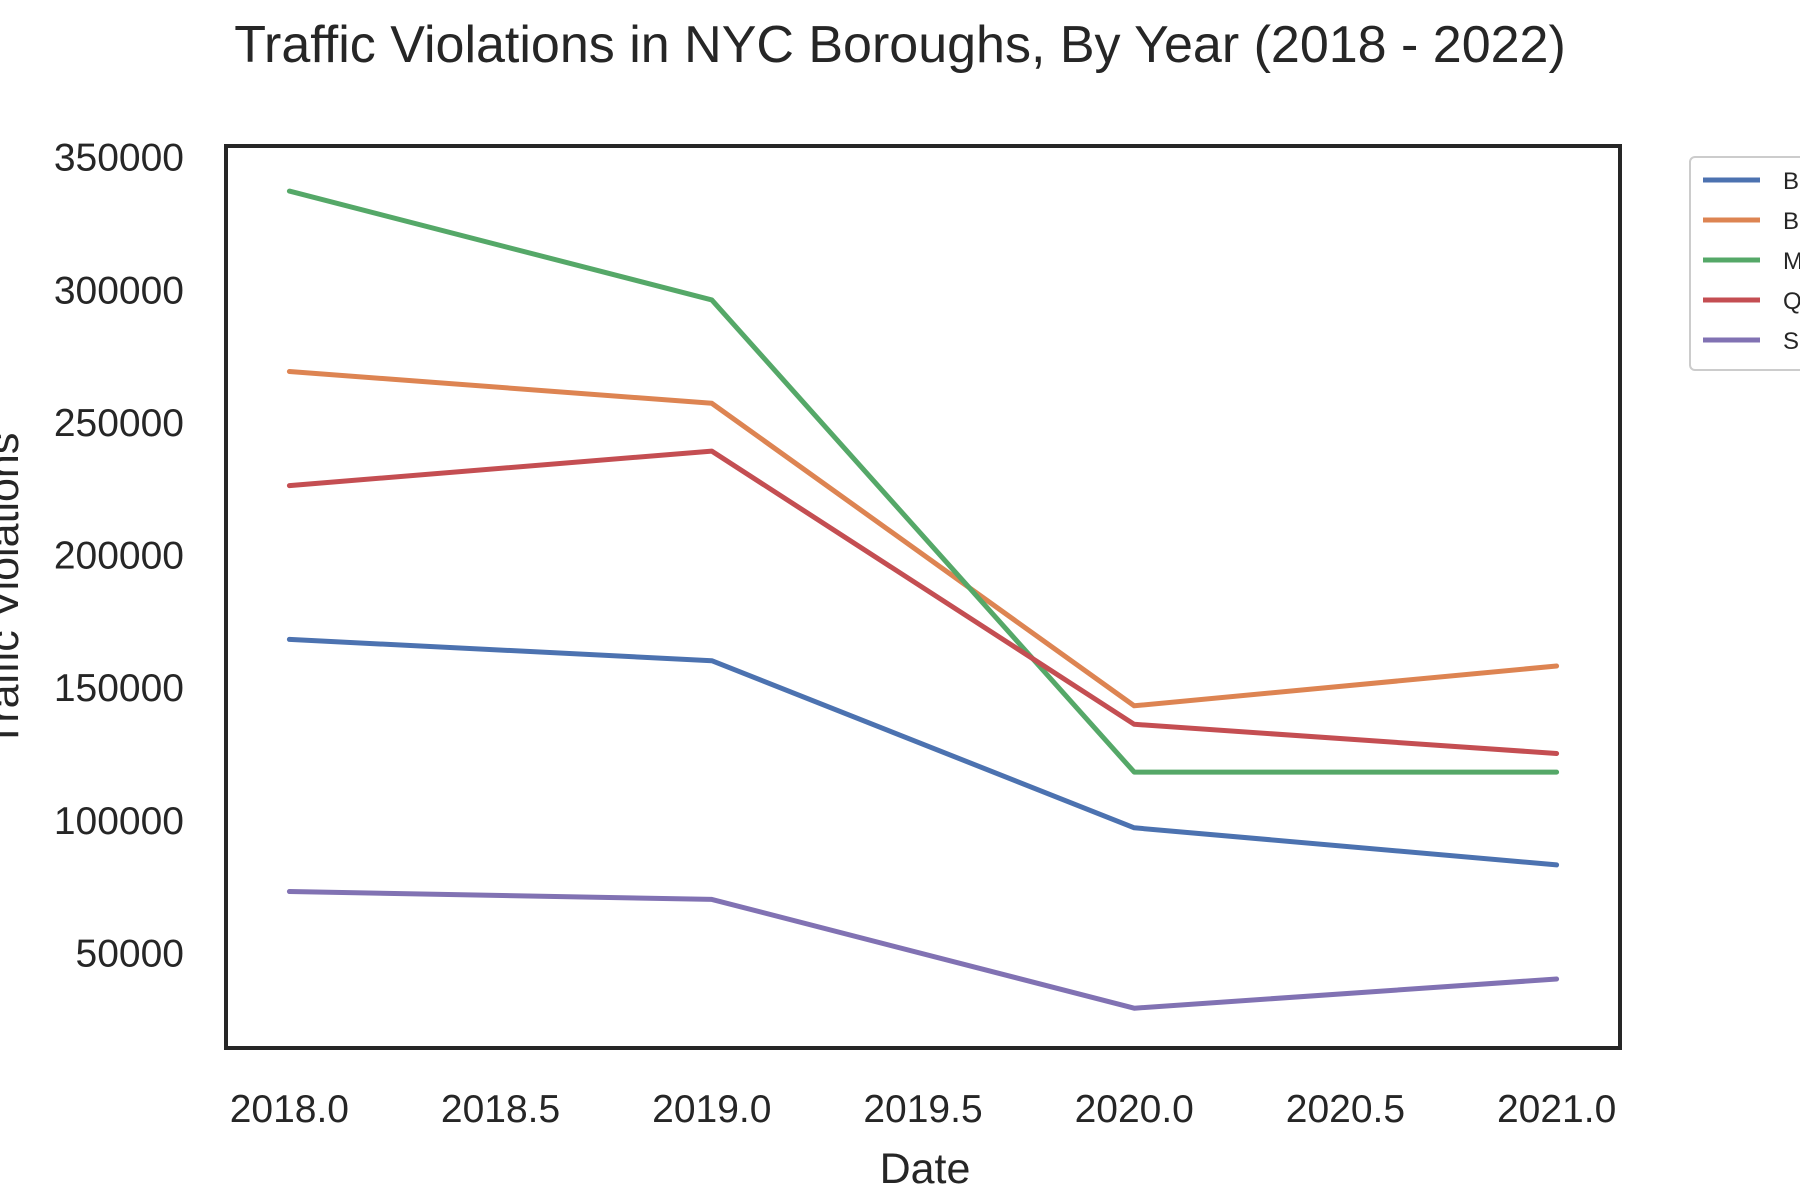  What do you see at coordinates (119, 158) in the screenshot?
I see `y-tick-label: 350000` at bounding box center [119, 158].